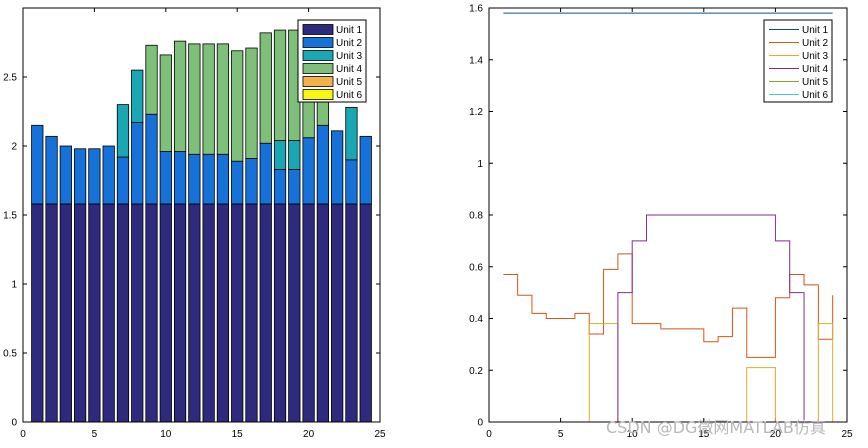 The width and height of the screenshot is (868, 448). I want to click on legend-label: Unit 1, so click(349, 30).